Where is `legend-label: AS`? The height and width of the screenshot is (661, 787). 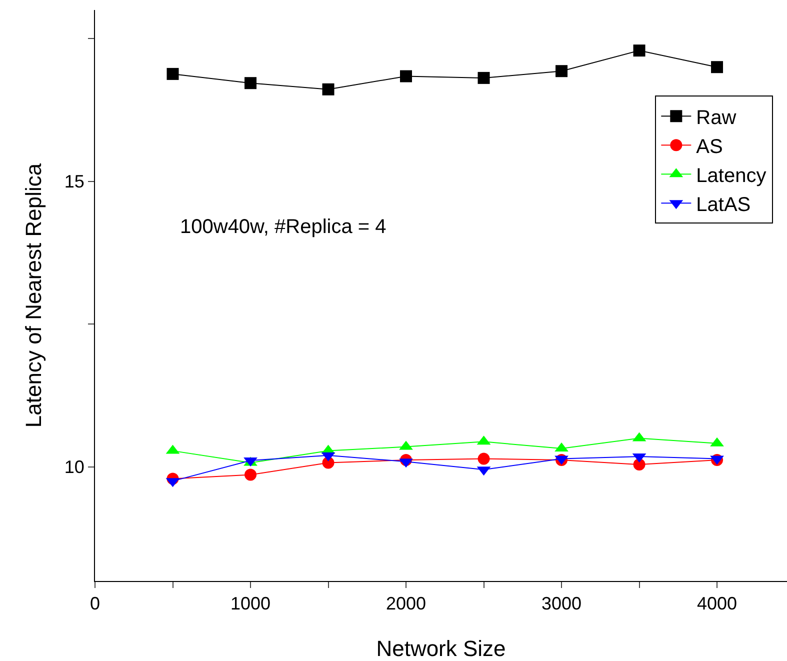 legend-label: AS is located at coordinates (709, 147).